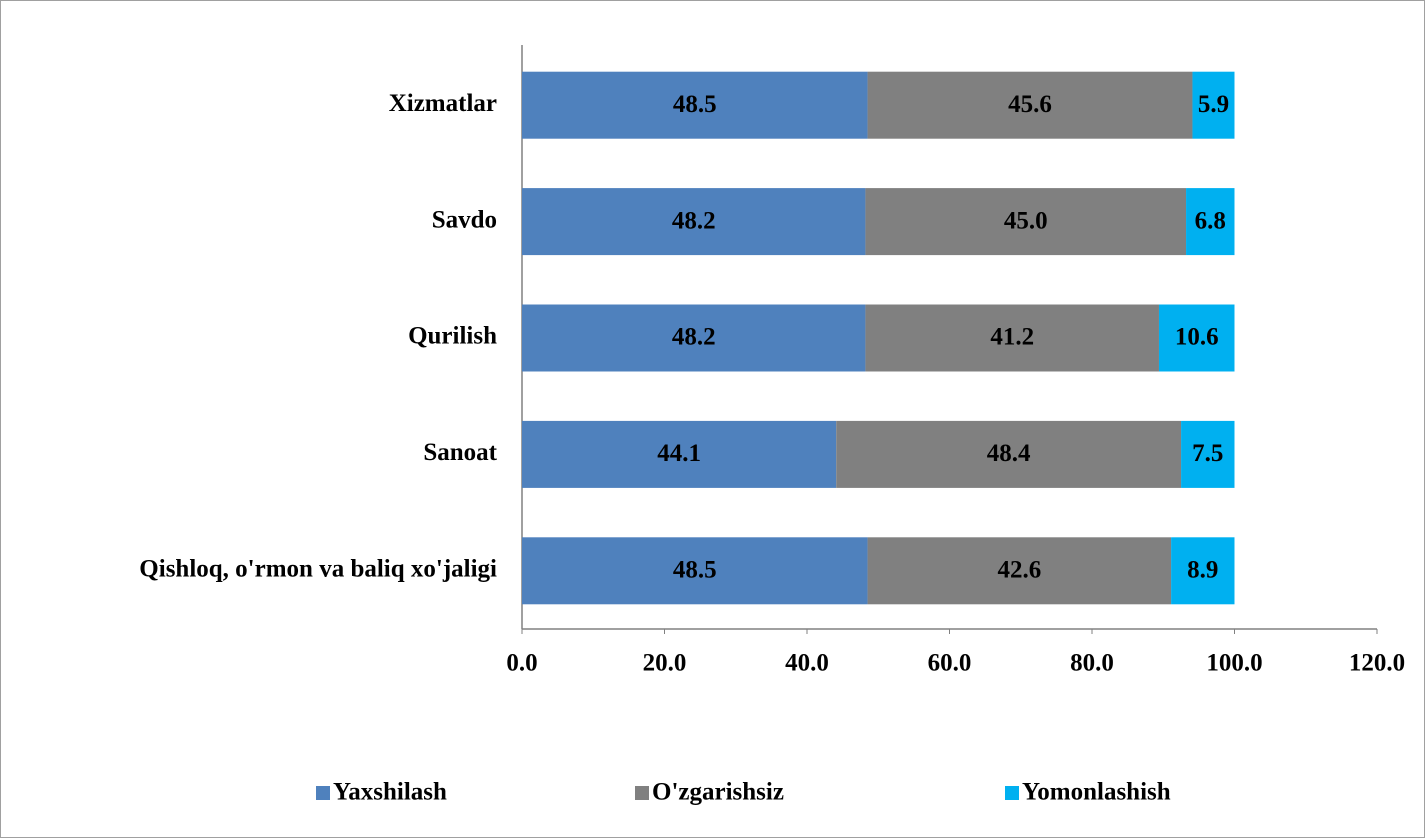  I want to click on x-tick-label: 0.0, so click(521, 663).